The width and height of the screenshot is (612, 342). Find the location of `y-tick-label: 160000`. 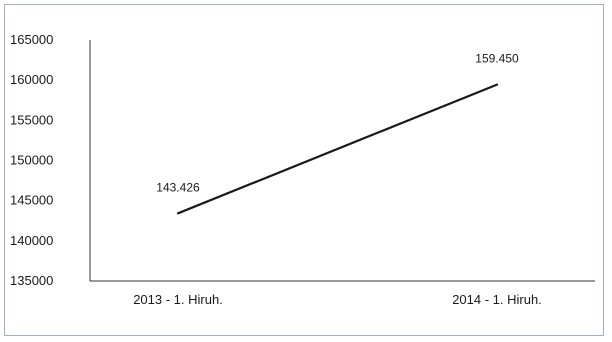

y-tick-label: 160000 is located at coordinates (31, 79).